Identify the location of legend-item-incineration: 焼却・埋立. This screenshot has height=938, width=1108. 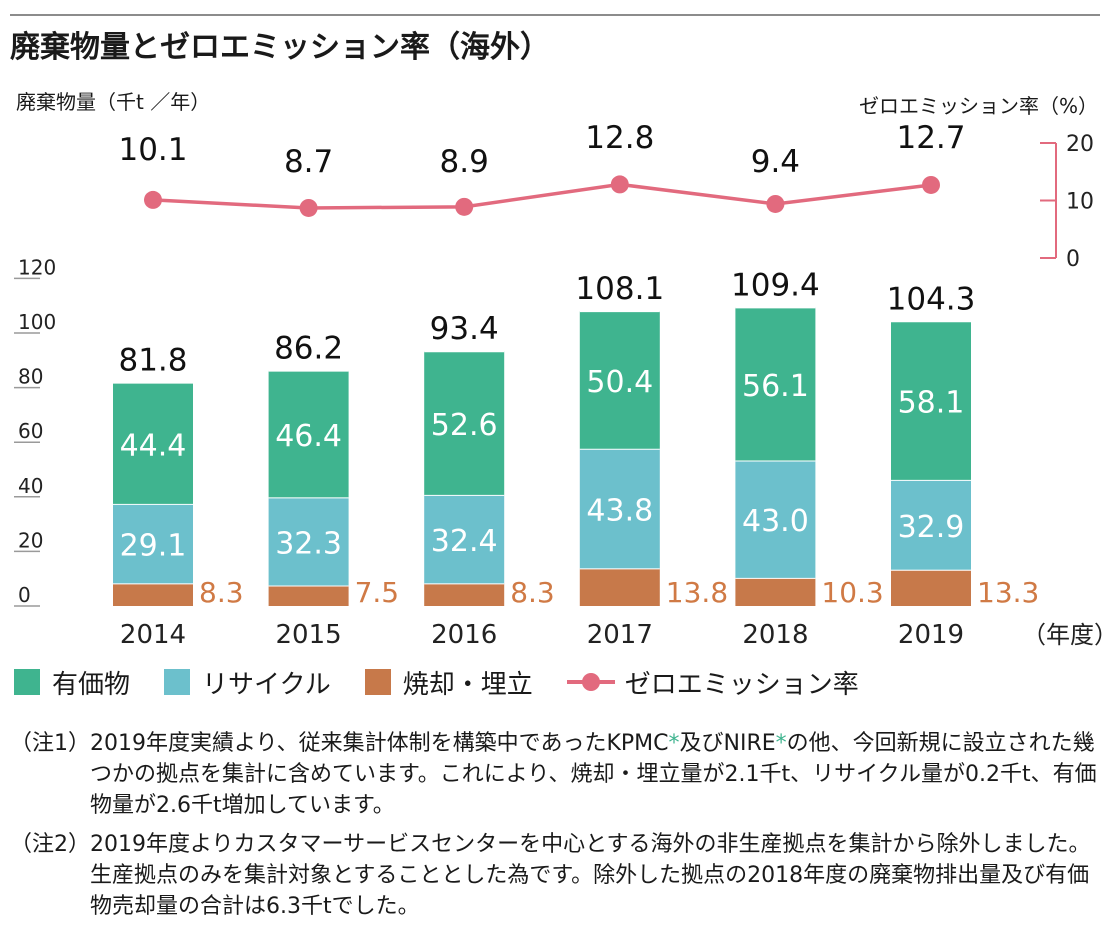
(448, 682).